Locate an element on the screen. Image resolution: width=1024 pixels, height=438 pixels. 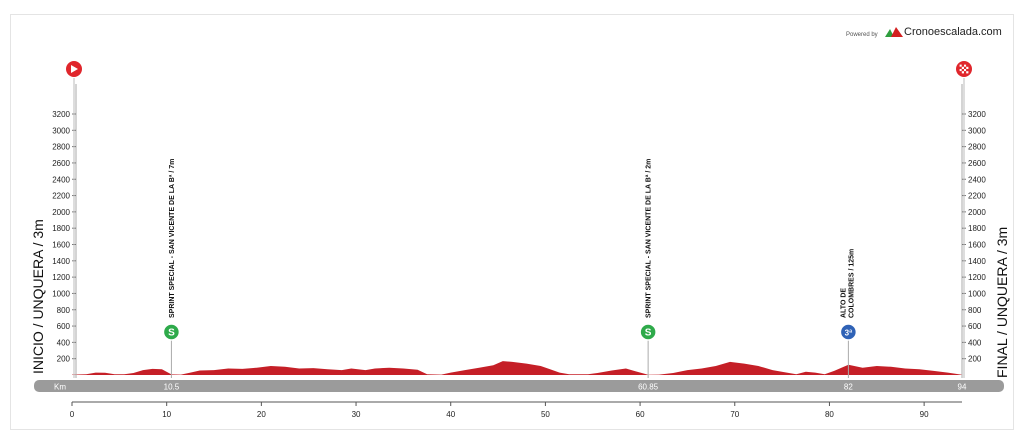
powered-by-text: Powered by is located at coordinates (862, 35).